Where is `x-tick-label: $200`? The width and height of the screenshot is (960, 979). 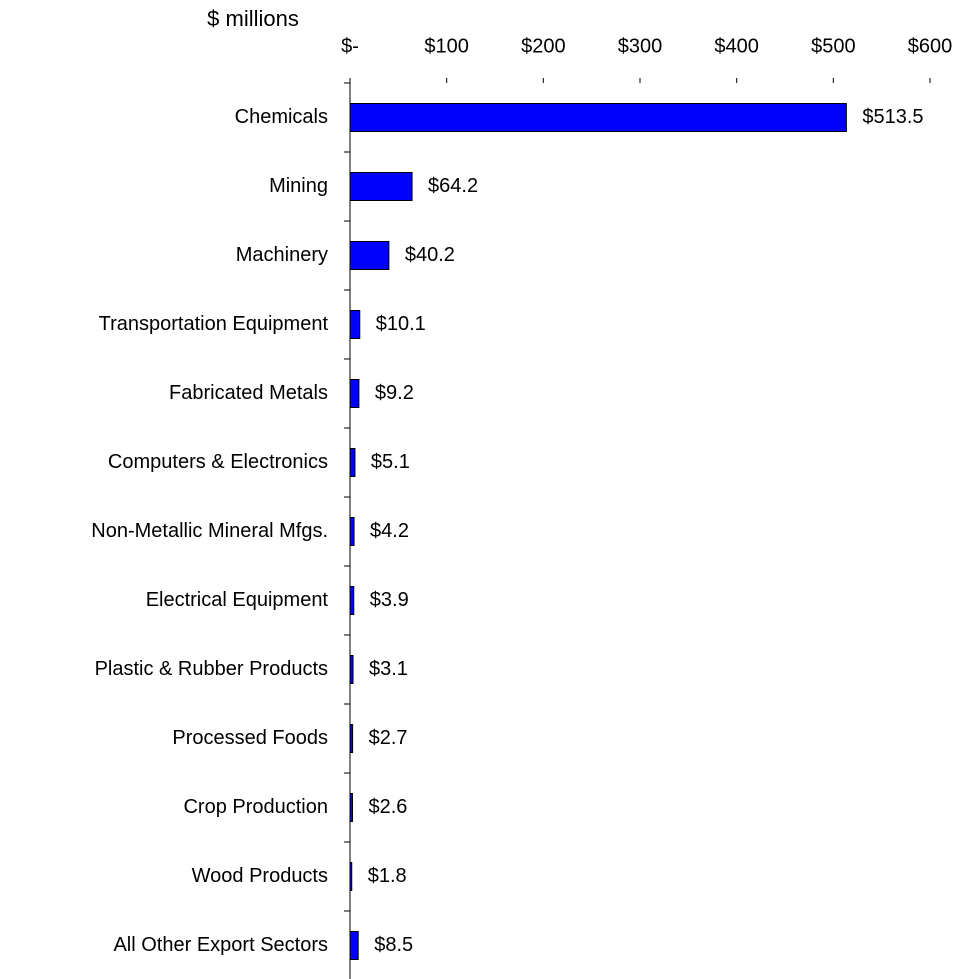 x-tick-label: $200 is located at coordinates (543, 46).